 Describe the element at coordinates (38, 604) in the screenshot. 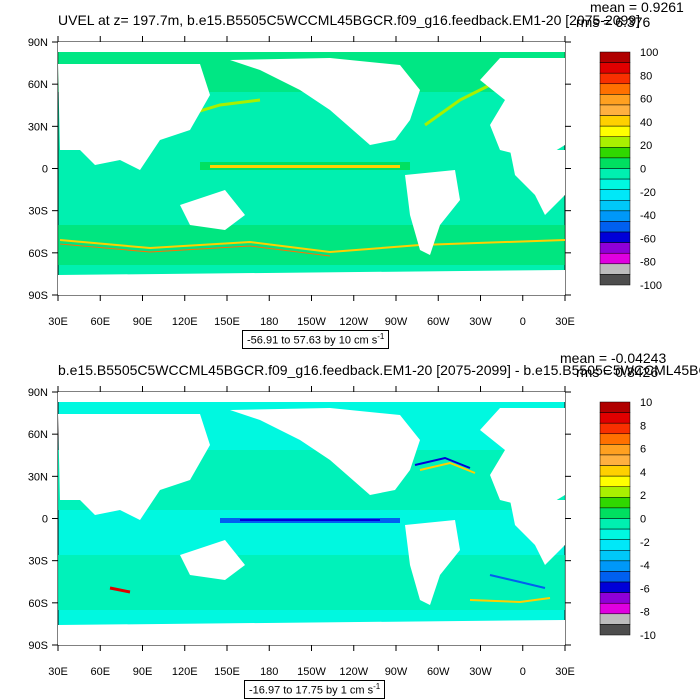

I see `bottom-lat-label: 60S` at that location.